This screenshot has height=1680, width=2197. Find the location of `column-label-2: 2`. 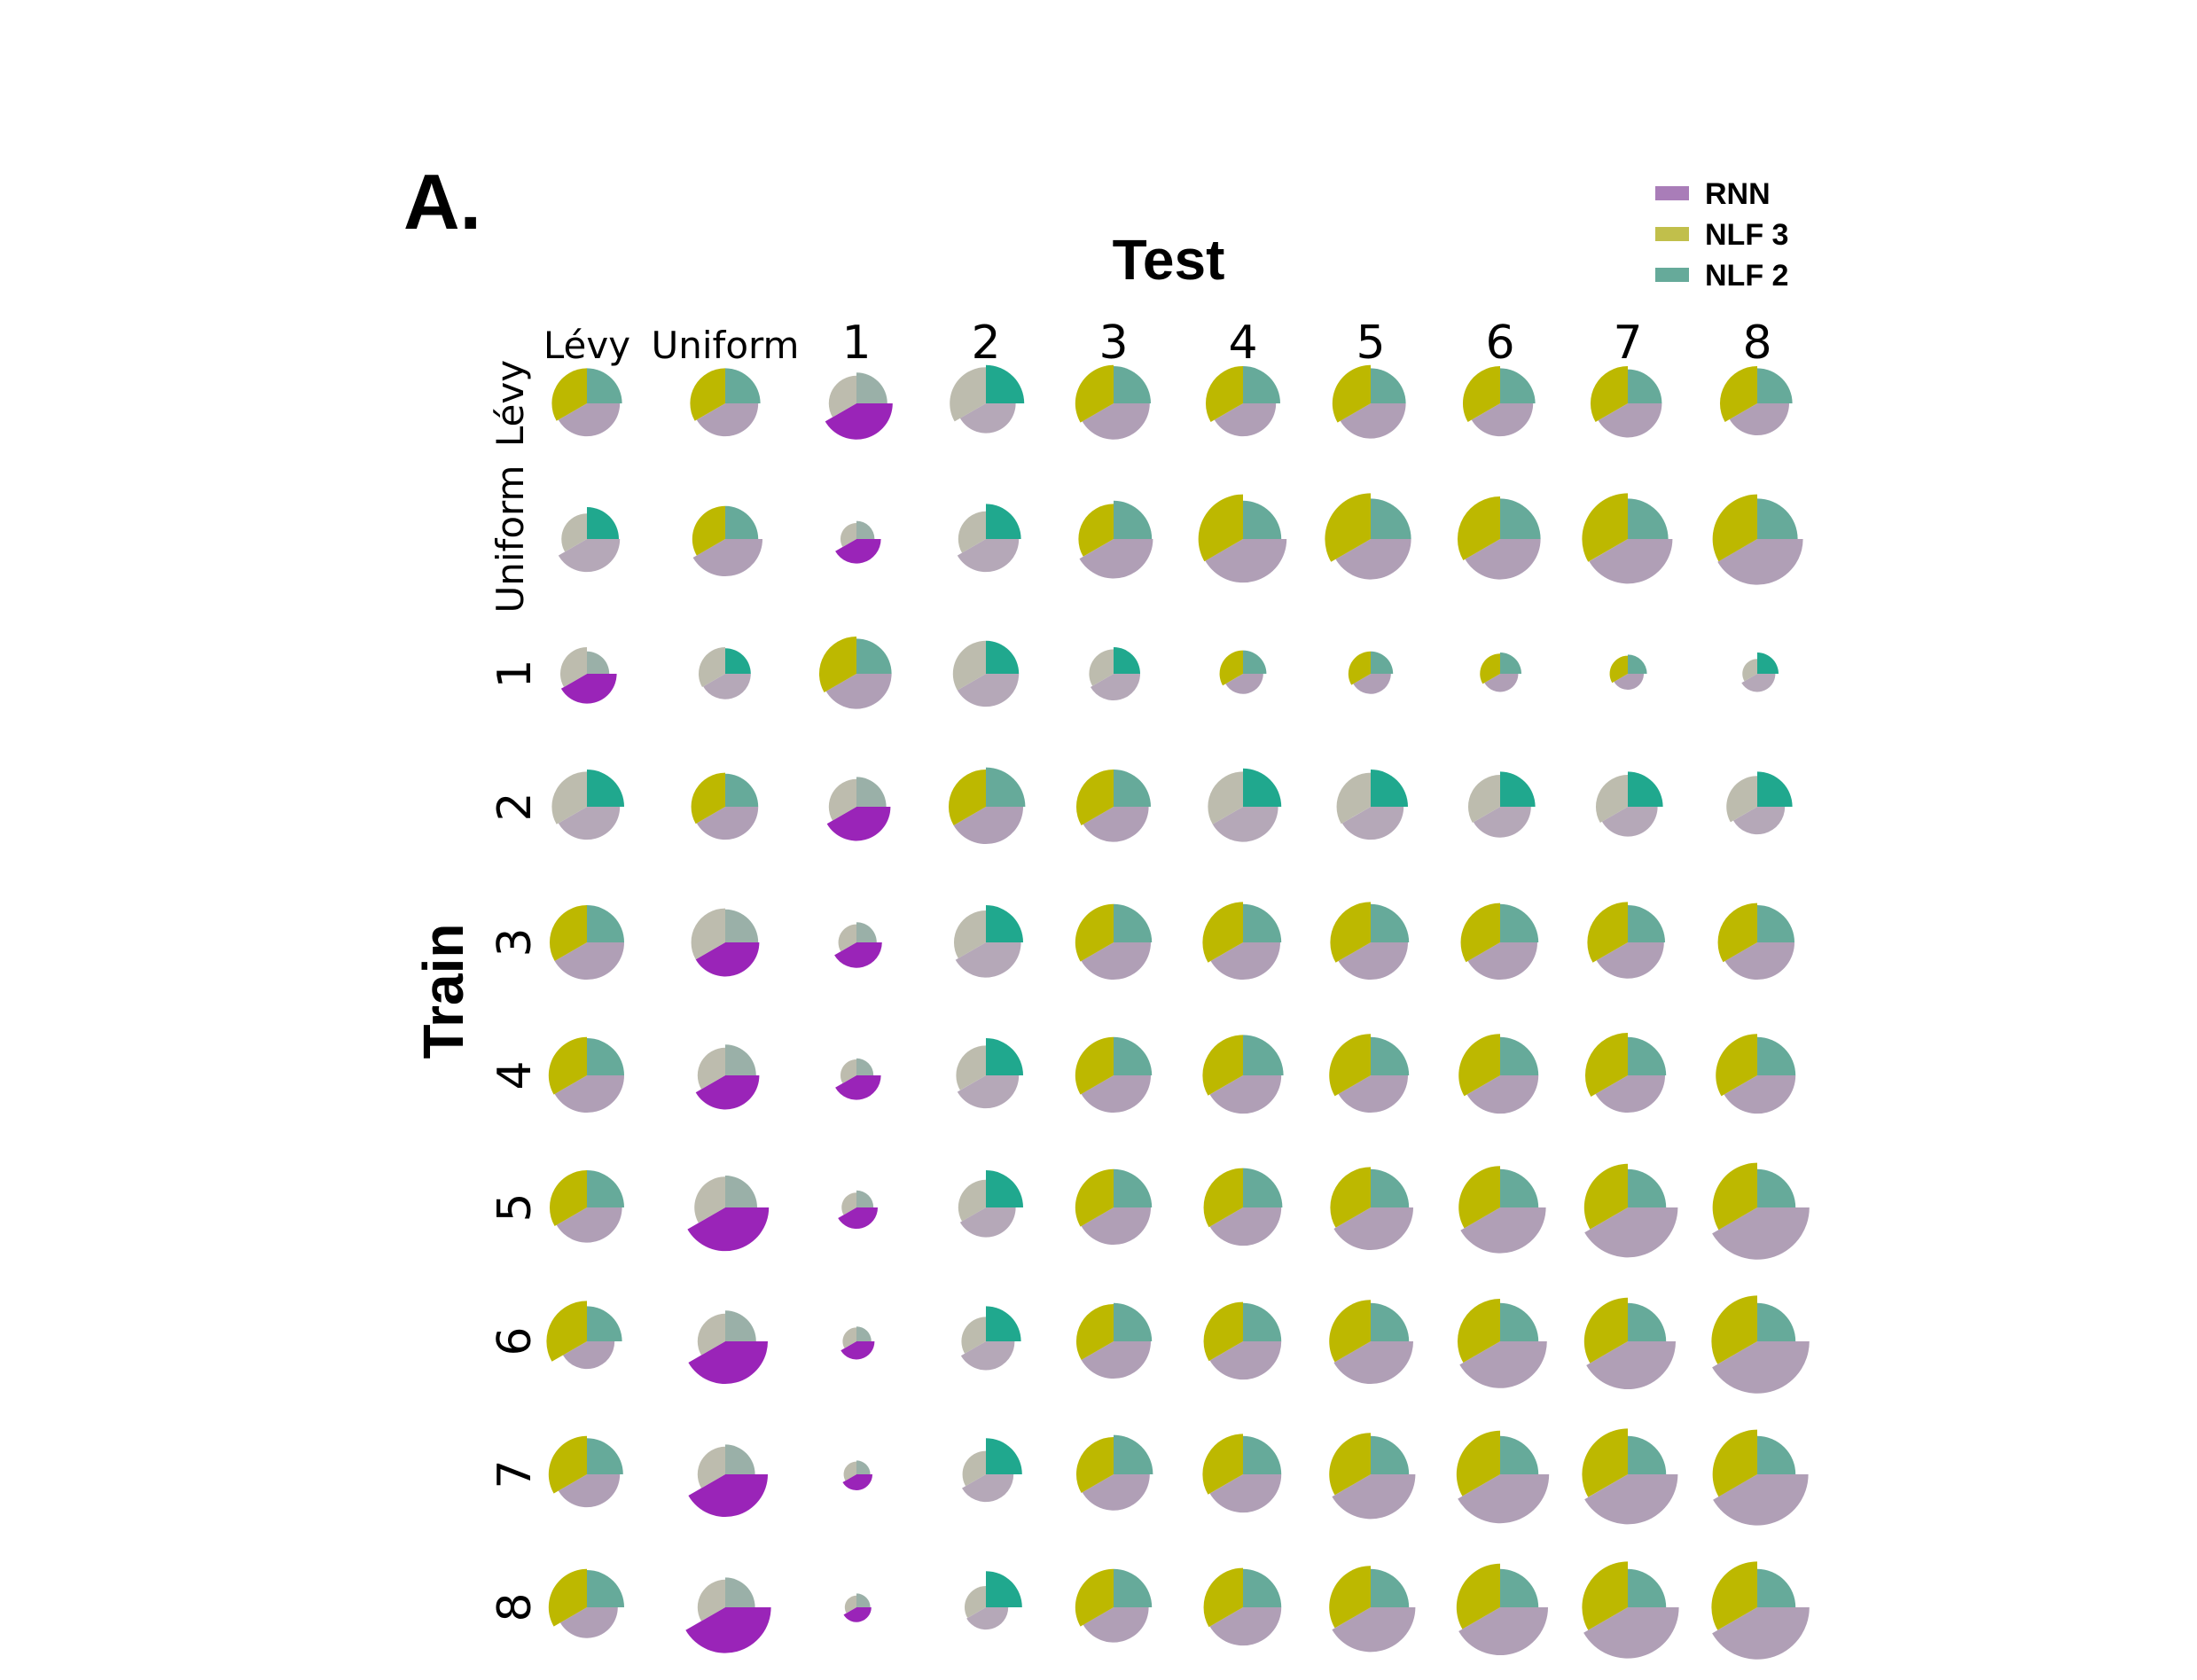

column-label-2: 2 is located at coordinates (985, 343).